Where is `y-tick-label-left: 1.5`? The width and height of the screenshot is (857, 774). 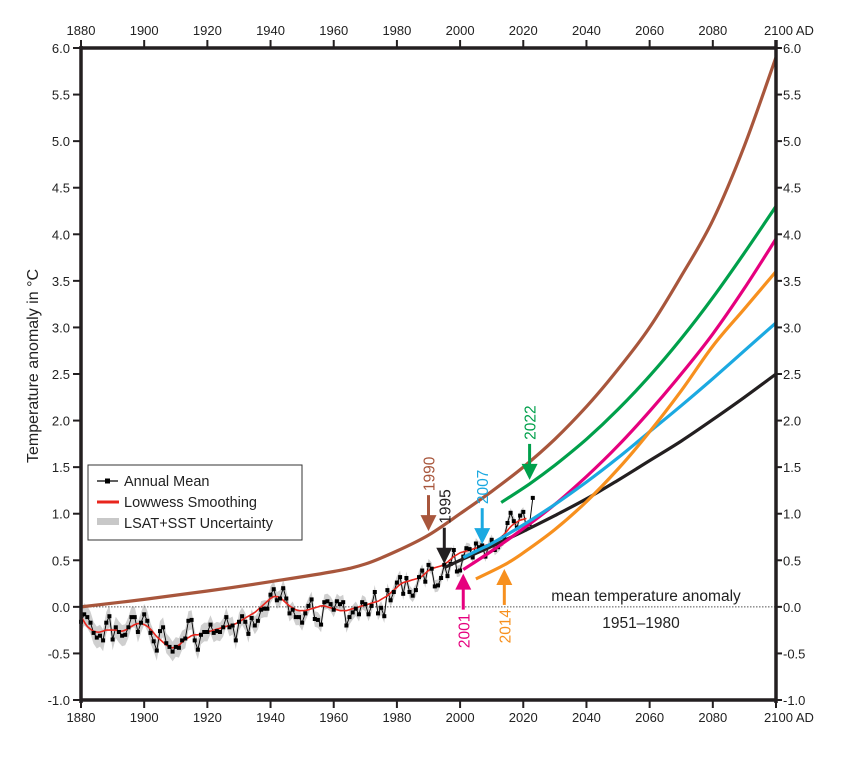
y-tick-label-left: 1.5 is located at coordinates (61, 467).